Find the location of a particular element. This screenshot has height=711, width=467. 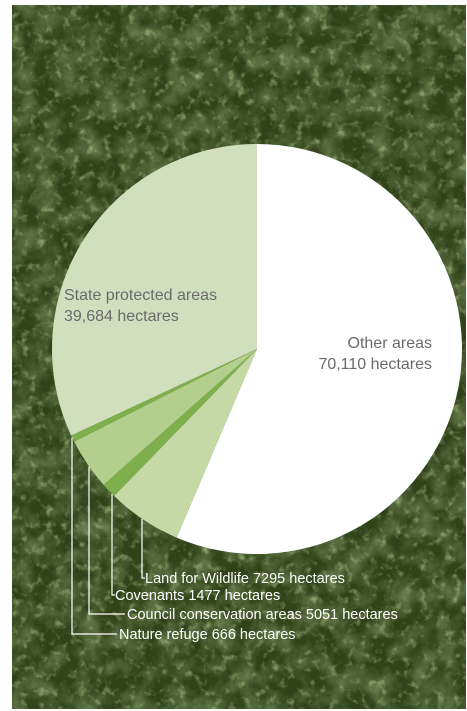

slice-label-state-protected-value: 39,684 hectares is located at coordinates (121, 316).